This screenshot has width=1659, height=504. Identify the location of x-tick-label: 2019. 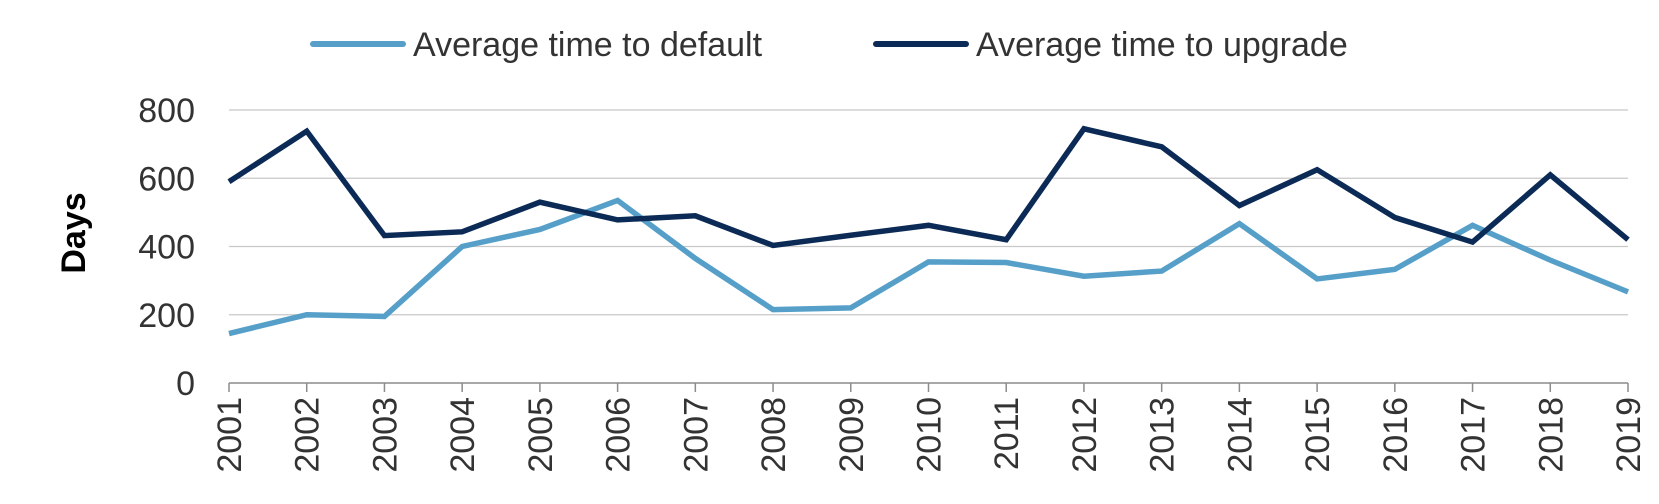
(1629, 435).